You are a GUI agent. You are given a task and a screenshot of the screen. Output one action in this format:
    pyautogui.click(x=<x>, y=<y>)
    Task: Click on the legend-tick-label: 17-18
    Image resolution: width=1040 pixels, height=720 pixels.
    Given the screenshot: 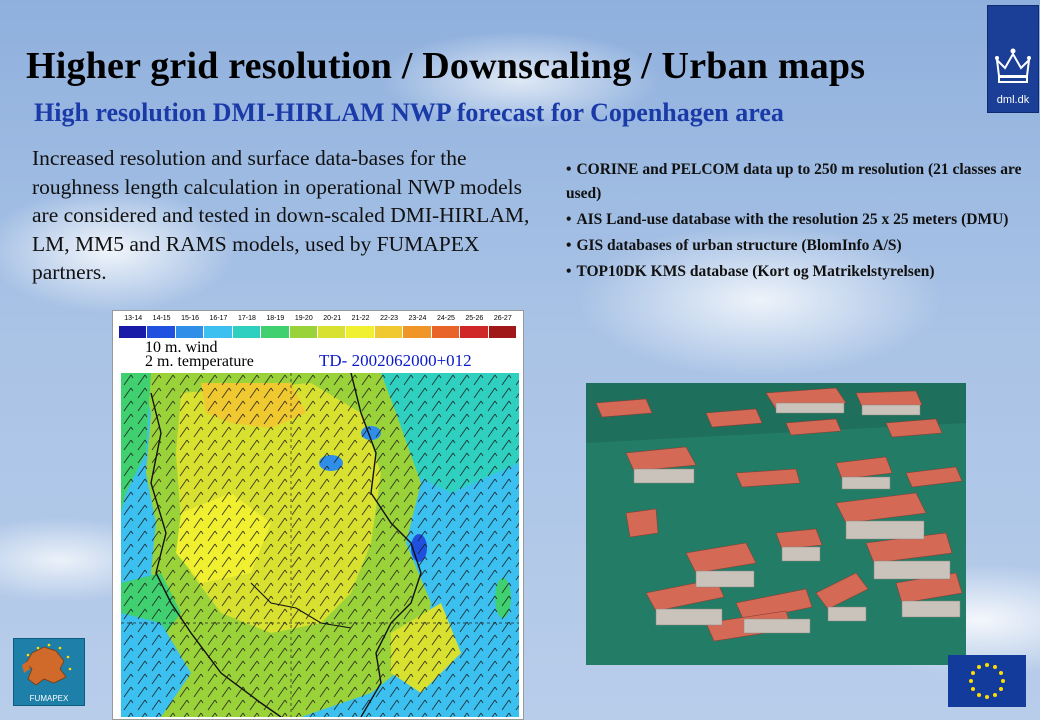 What is the action you would take?
    pyautogui.click(x=246, y=318)
    